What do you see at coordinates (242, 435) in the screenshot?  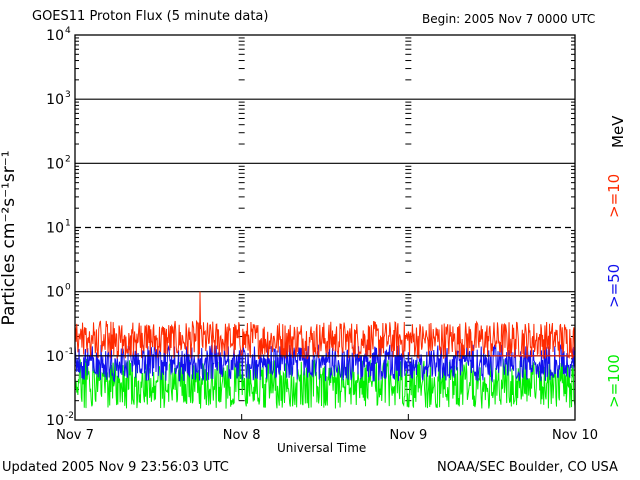 I see `x-tick-label: Nov 8` at bounding box center [242, 435].